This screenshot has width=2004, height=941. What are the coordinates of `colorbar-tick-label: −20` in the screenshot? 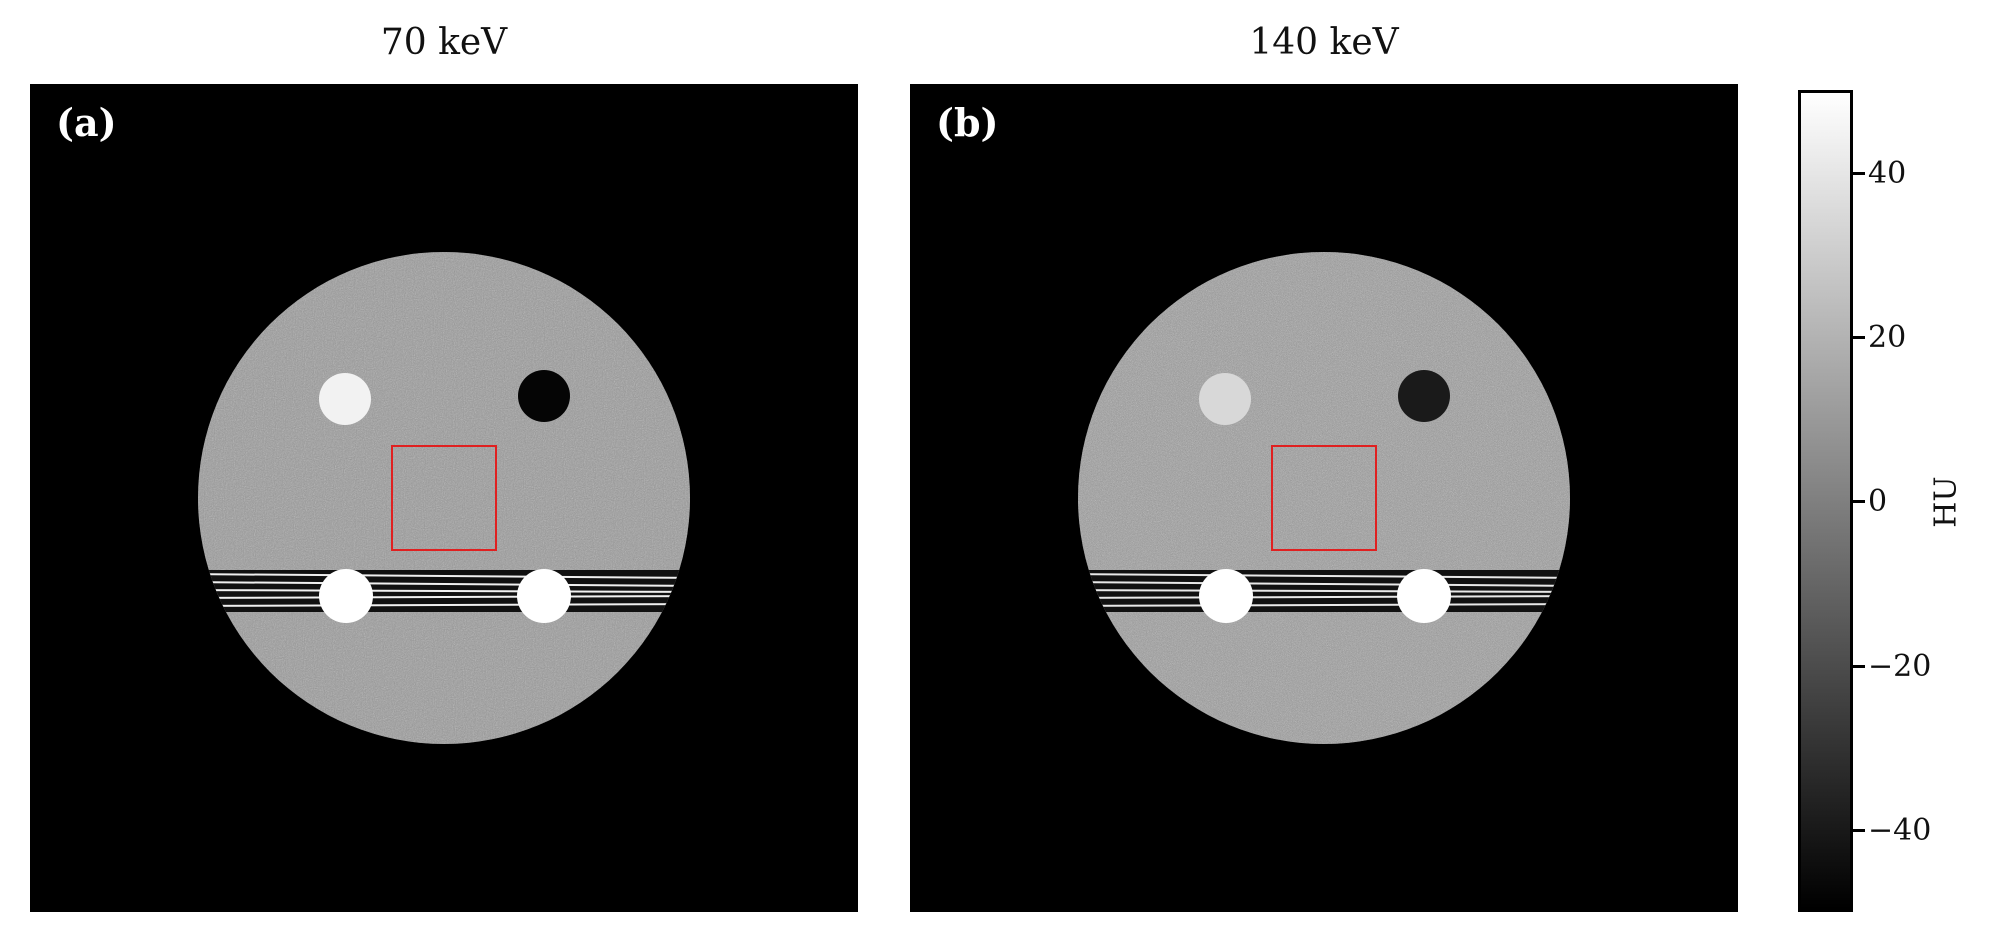 It's located at (1900, 666).